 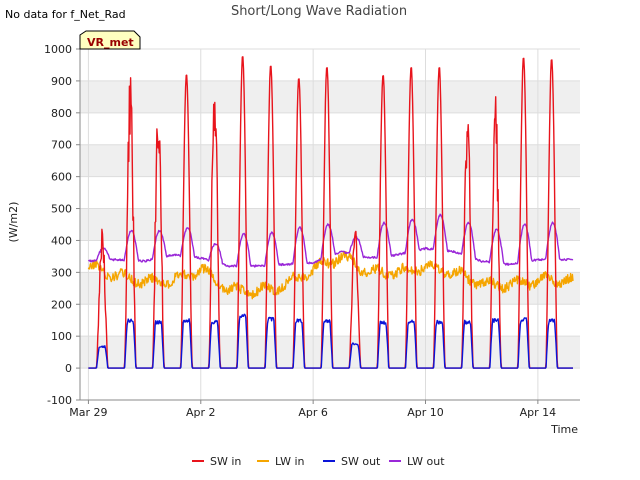 I want to click on badge-shape, so click(x=110, y=40).